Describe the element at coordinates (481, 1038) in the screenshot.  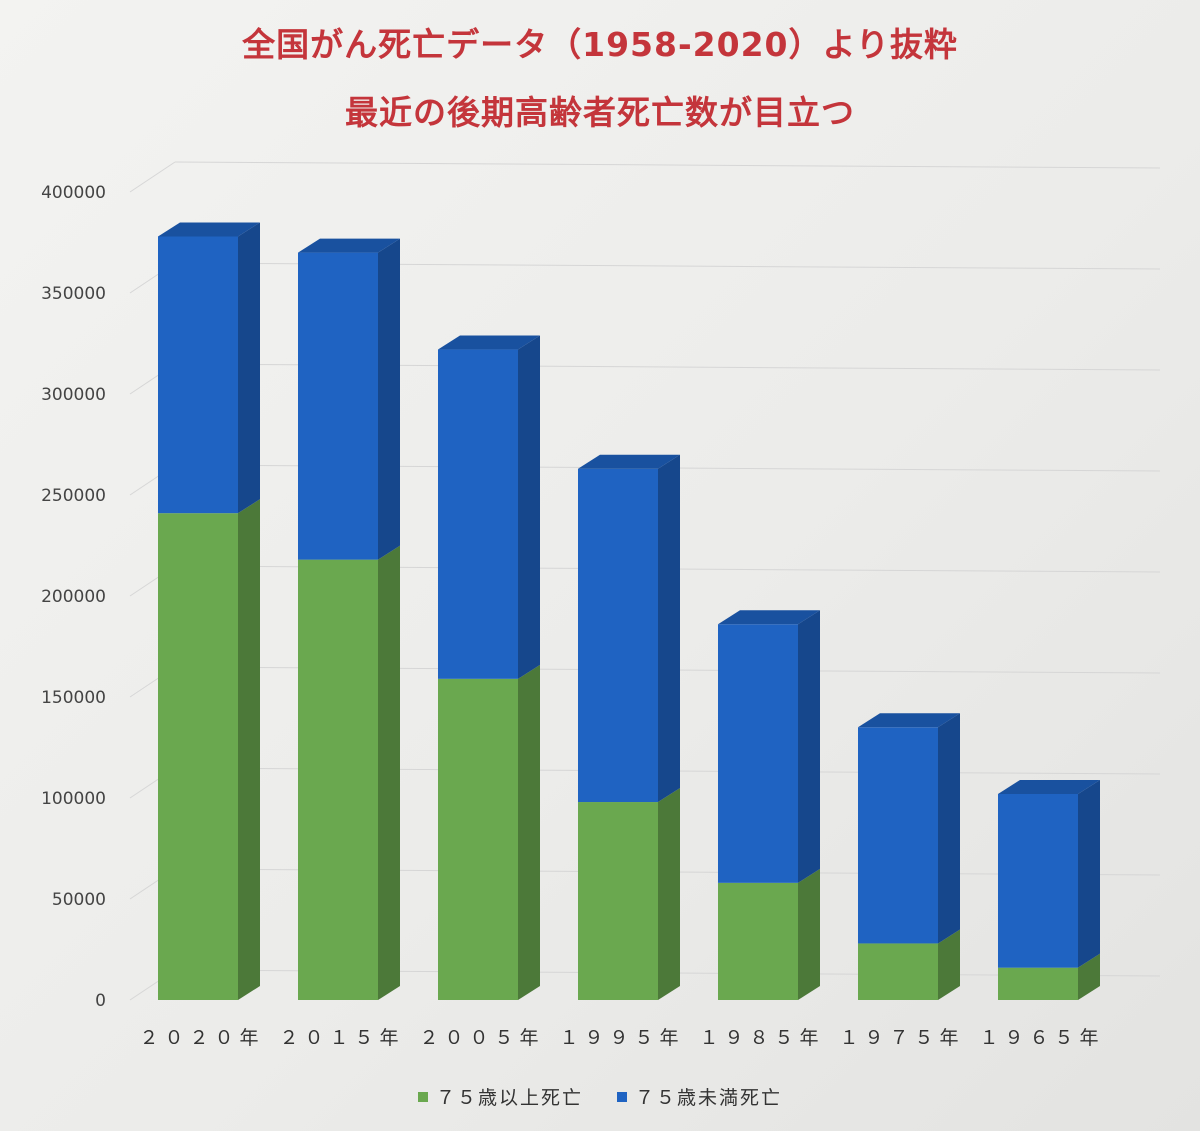
I see `x-tick-label: ２００５年` at that location.